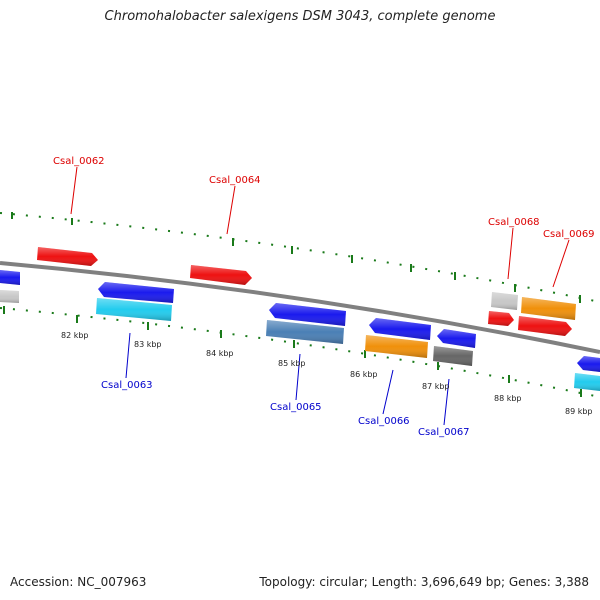 This screenshot has height=600, width=600. I want to click on scale-label: 88 kbp, so click(508, 398).